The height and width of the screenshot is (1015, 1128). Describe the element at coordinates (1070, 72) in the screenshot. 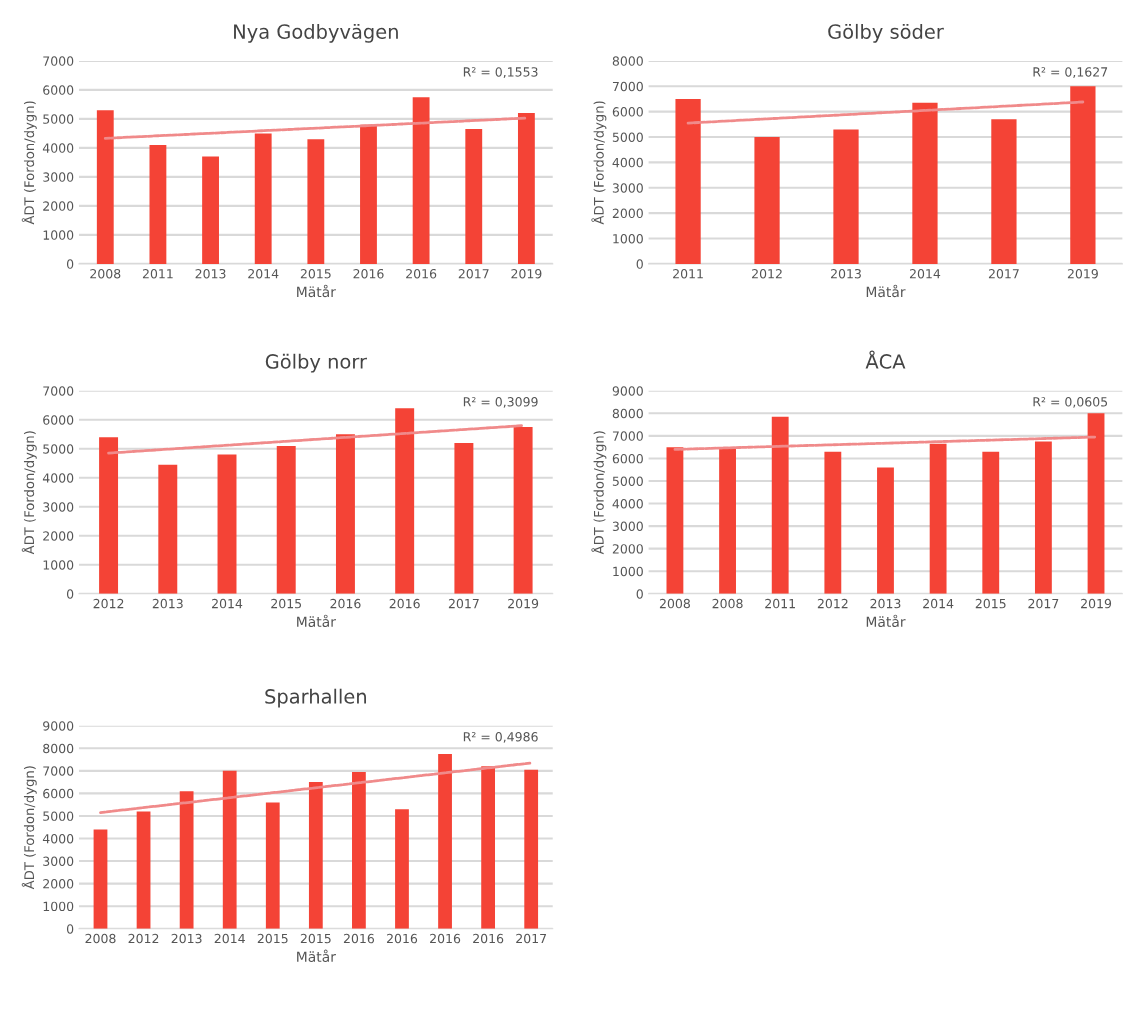

I see `annotation: R² = 0,1627` at that location.